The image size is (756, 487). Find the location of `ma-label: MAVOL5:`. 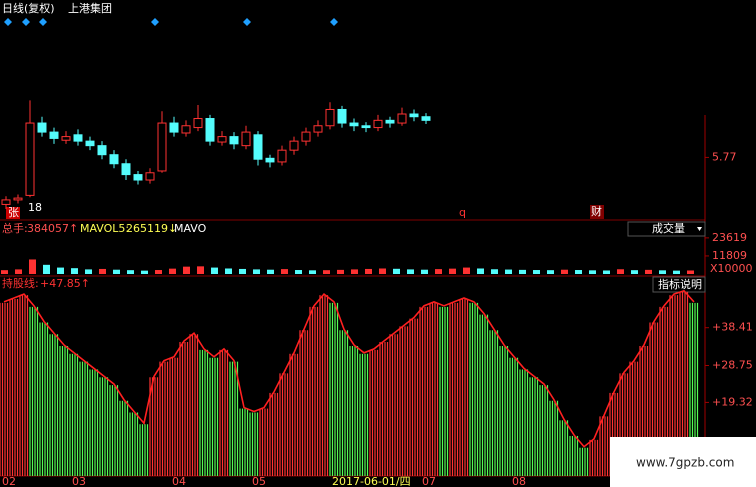

ma-label: MAVOL5: is located at coordinates (104, 228).